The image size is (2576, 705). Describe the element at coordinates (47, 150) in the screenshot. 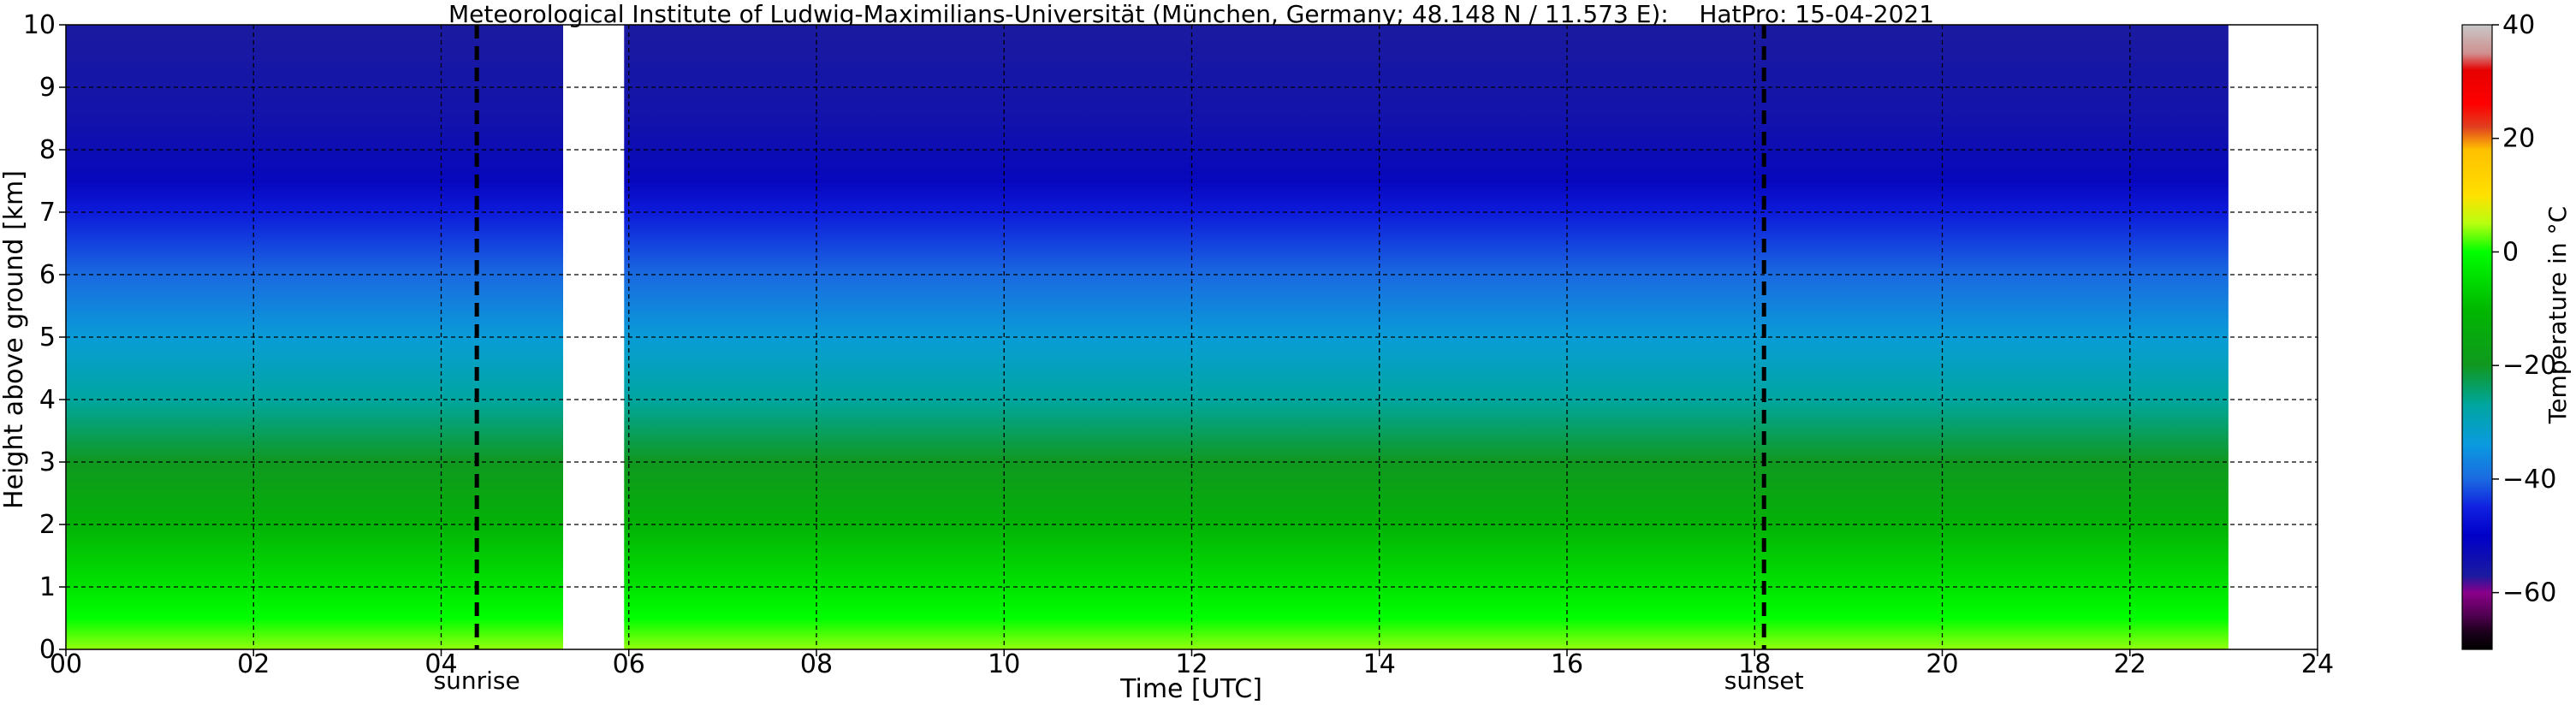

I see `y-tick-label: 8` at that location.